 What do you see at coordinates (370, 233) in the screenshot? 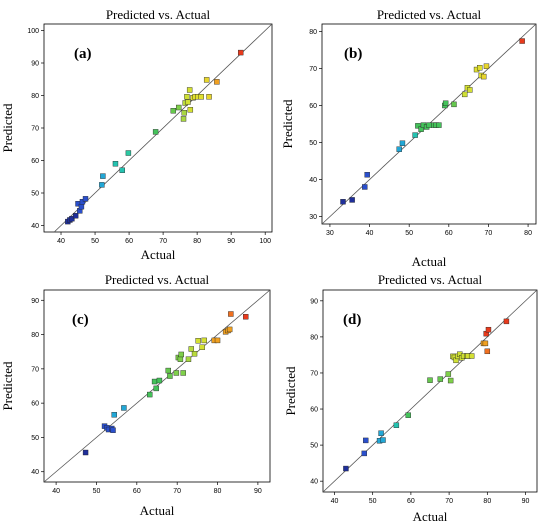
I see `panel-2-x-tick-label: 40` at bounding box center [370, 233].